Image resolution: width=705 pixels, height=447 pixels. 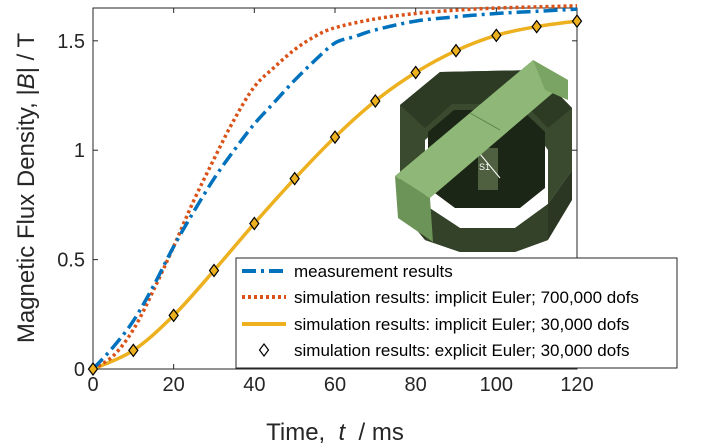 I want to click on core-center-pillar, so click(x=488, y=169).